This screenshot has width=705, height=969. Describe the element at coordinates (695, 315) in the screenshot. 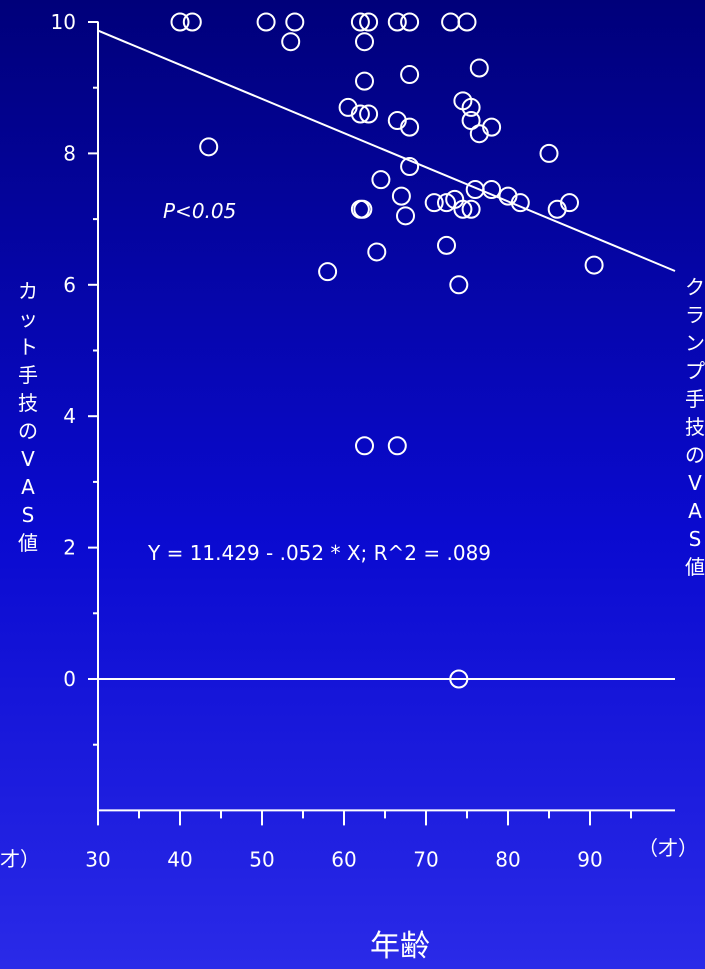

I see `y-label-char: ラ` at that location.